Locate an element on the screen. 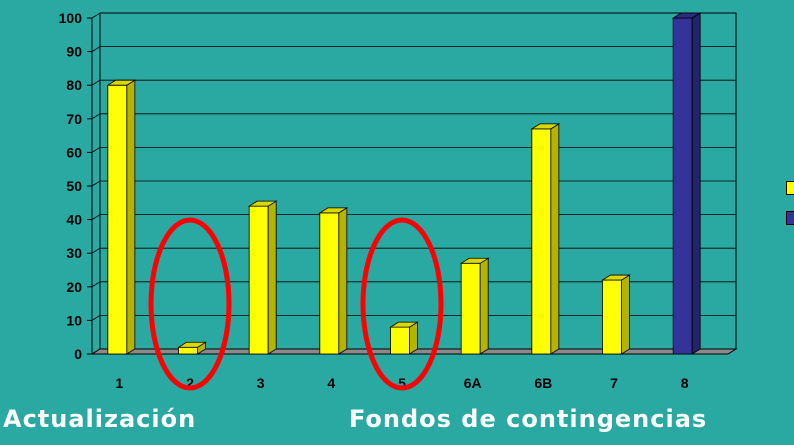 The width and height of the screenshot is (794, 445). y-tick-label: 70 is located at coordinates (74, 119).